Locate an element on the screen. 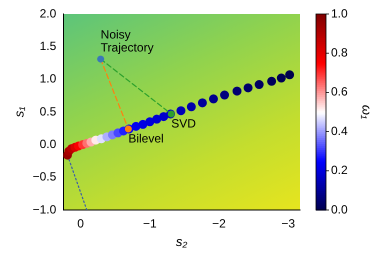 The height and width of the screenshot is (270, 380). series-label: Bilevel is located at coordinates (146, 138).